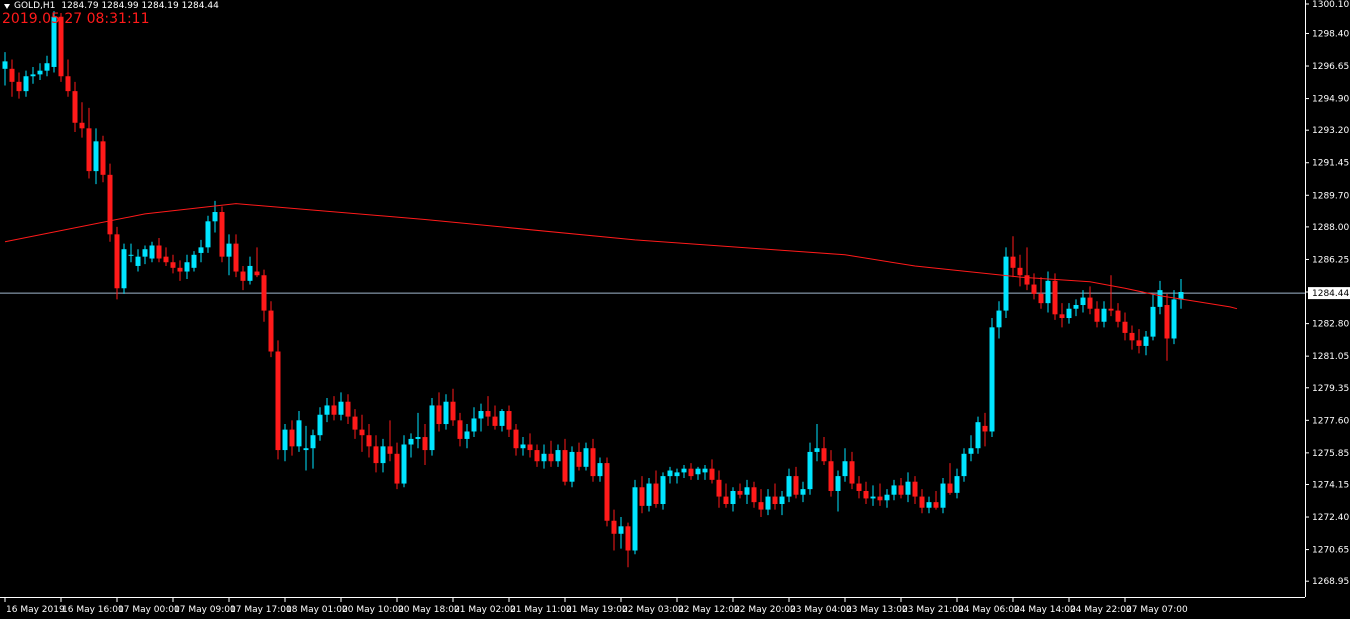 This screenshot has width=1350, height=619. What do you see at coordinates (1330, 357) in the screenshot?
I see `y-tick-label: 1281.05` at bounding box center [1330, 357].